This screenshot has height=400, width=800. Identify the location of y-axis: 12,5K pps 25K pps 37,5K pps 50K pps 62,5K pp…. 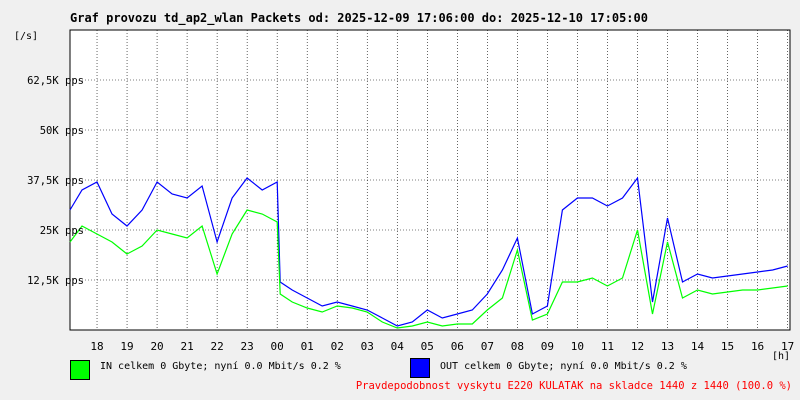
(55, 181).